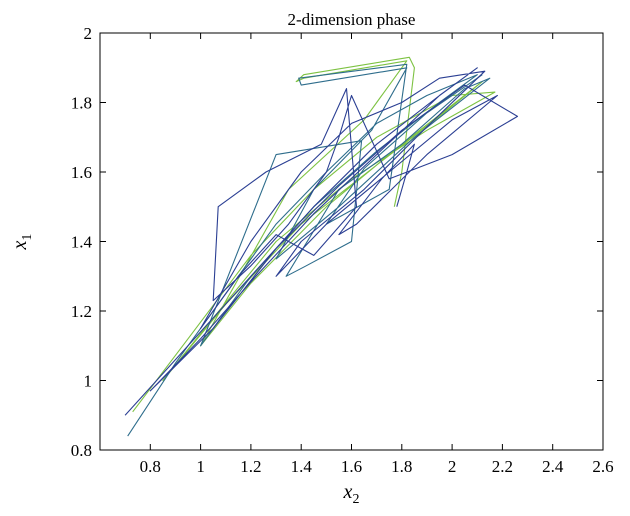  I want to click on x-tick-label: 1, so click(200, 466).